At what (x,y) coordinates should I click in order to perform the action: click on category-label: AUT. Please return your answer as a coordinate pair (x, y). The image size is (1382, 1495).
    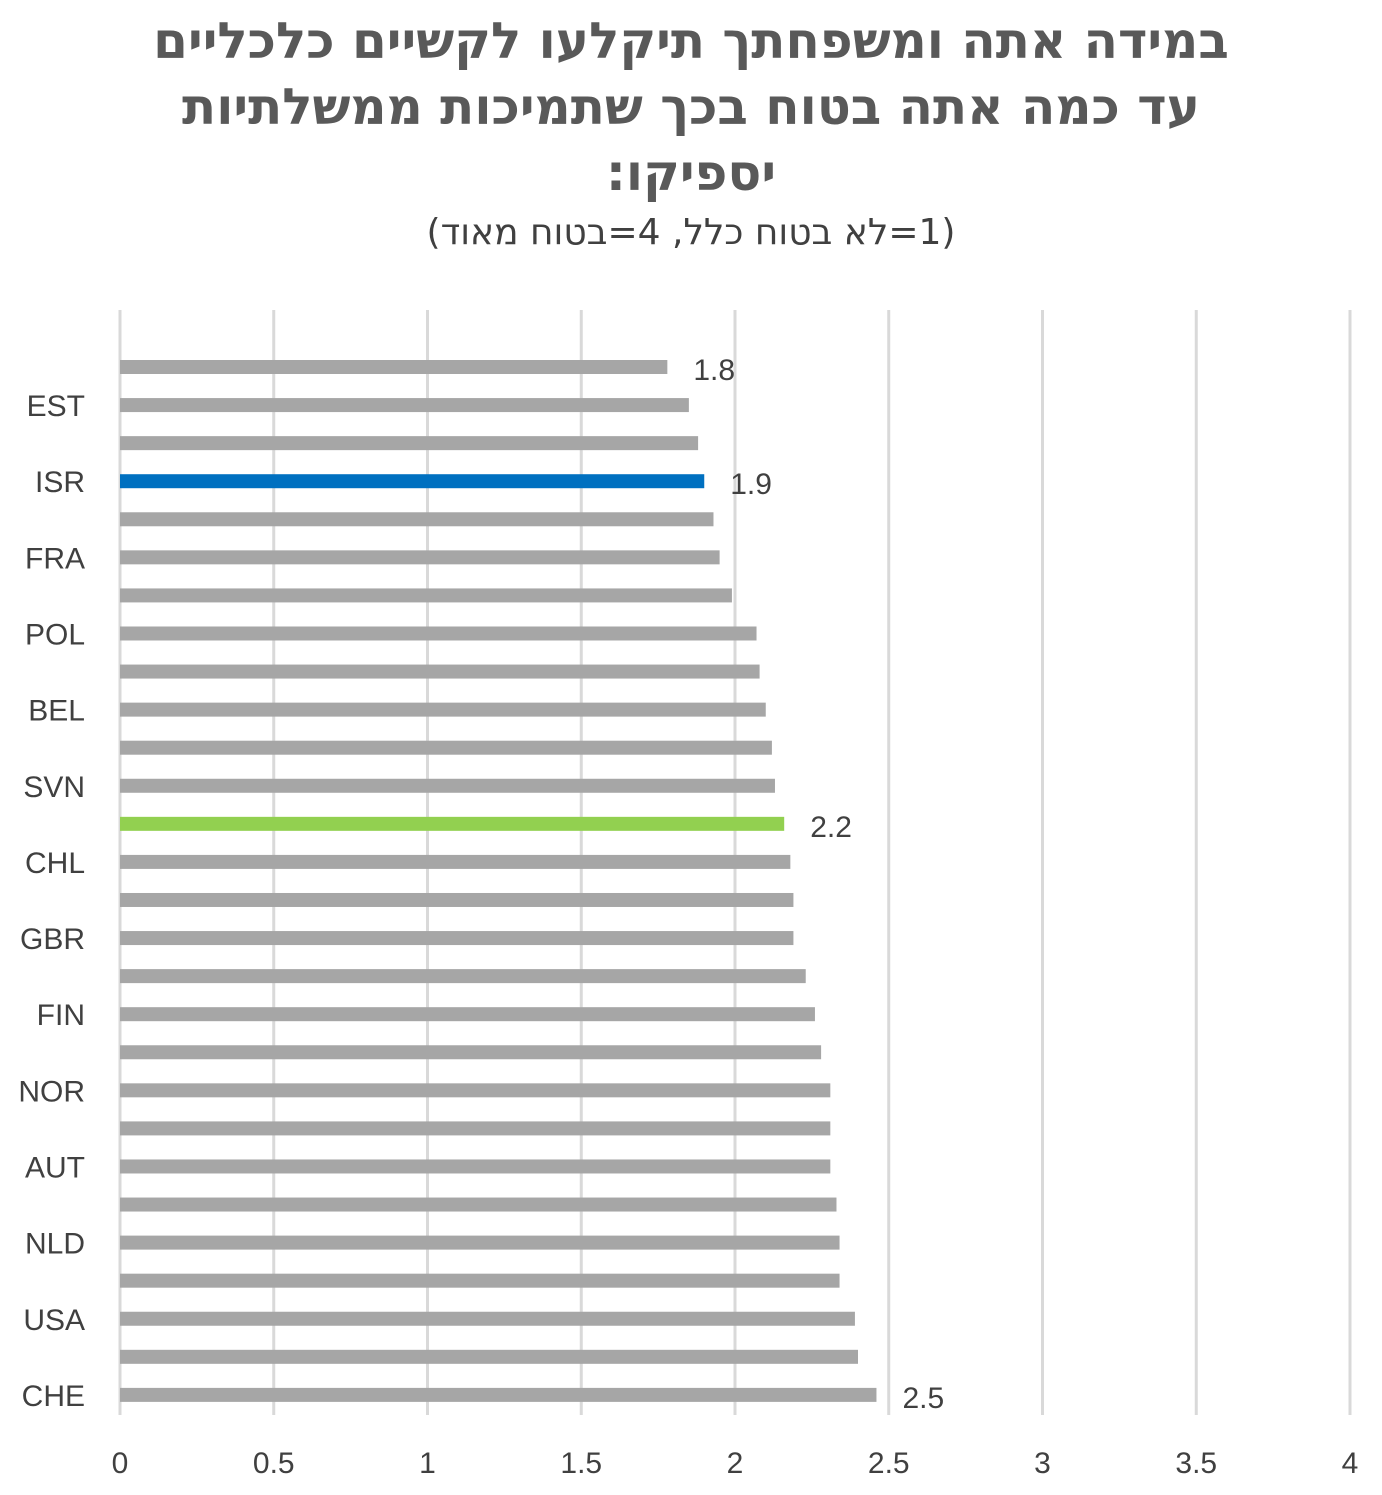
    Looking at the image, I should click on (55, 1167).